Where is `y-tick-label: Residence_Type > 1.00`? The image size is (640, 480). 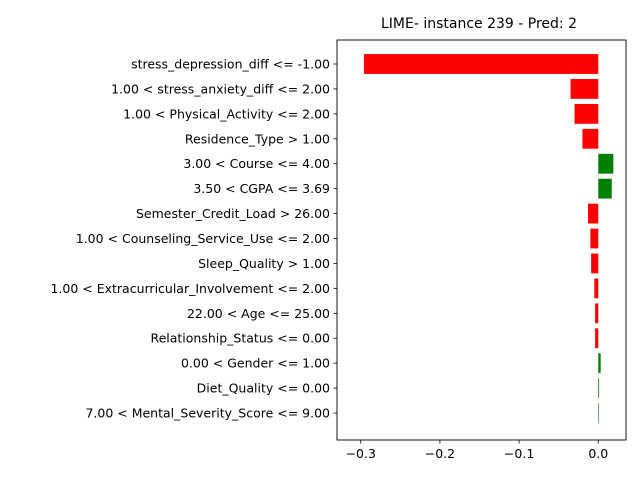
y-tick-label: Residence_Type > 1.00 is located at coordinates (257, 138).